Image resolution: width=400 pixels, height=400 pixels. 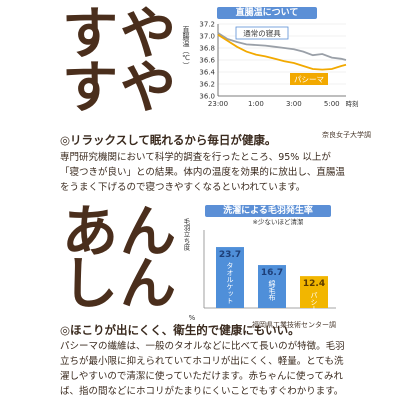 What do you see at coordinates (314, 305) in the screenshot?
I see `bar-category-label: パシーマ` at bounding box center [314, 305].